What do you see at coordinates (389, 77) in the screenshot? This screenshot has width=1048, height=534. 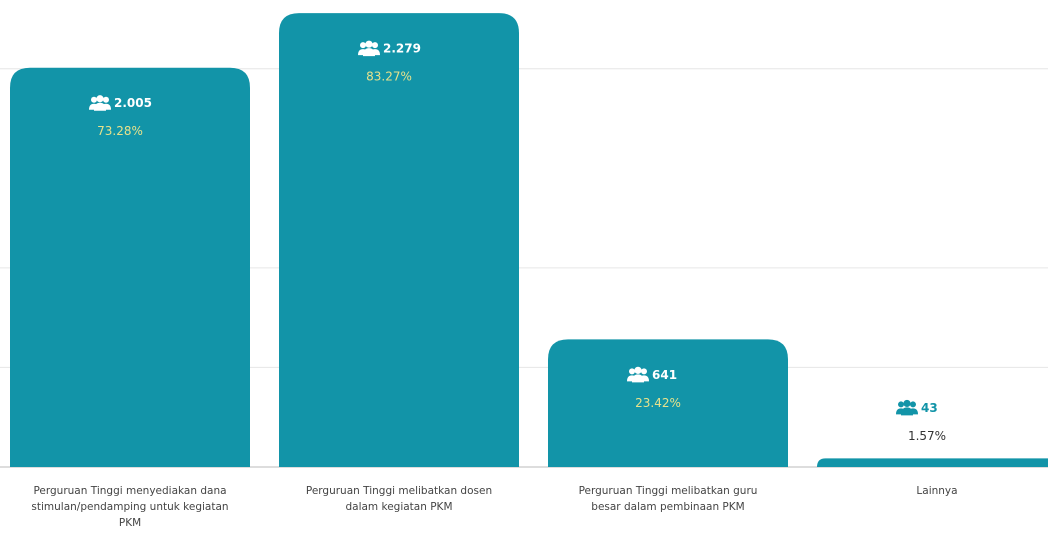 I see `percent-label: 83.27%` at bounding box center [389, 77].